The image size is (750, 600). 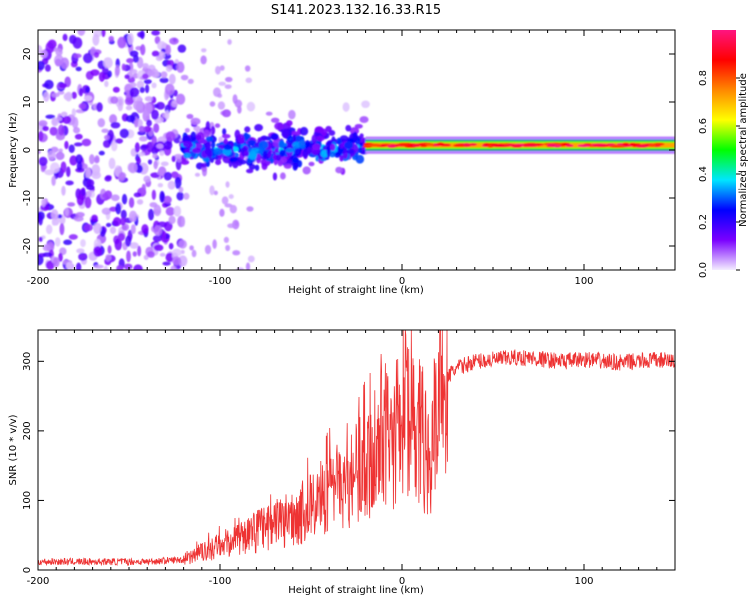 I want to click on colorbar-tick-label: 0.0, so click(x=703, y=270).